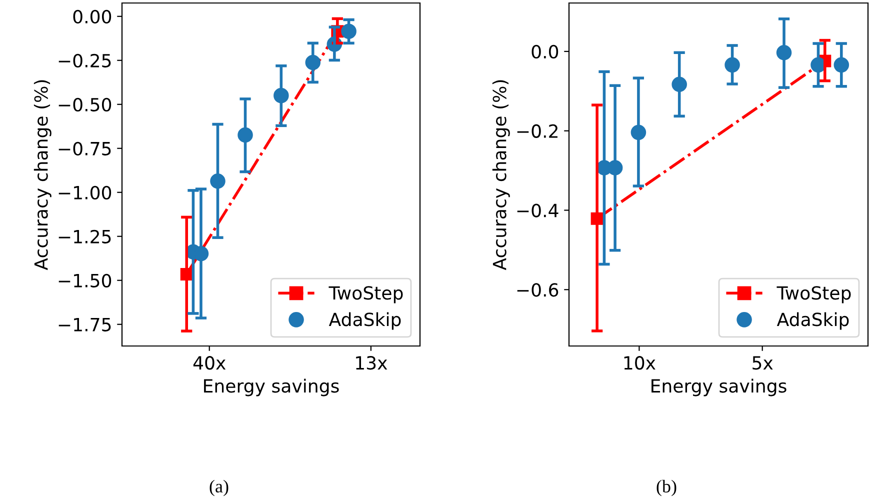  I want to click on x-tick-label: 10x, so click(640, 363).